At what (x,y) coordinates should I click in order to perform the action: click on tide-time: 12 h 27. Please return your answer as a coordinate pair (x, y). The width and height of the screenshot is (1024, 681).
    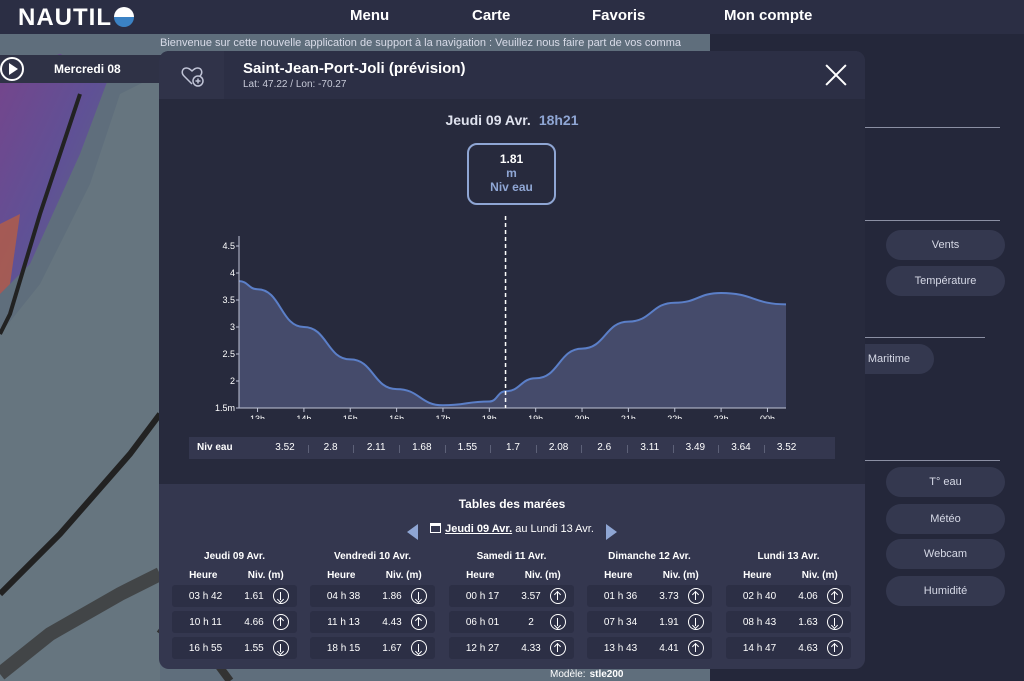
    Looking at the image, I should click on (482, 648).